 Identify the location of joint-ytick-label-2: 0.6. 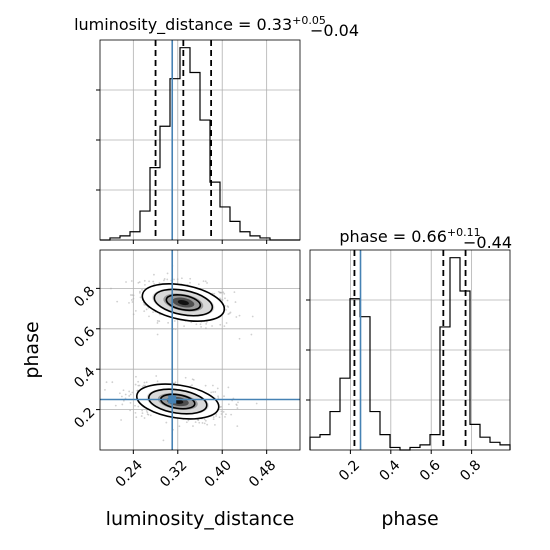
(84, 337).